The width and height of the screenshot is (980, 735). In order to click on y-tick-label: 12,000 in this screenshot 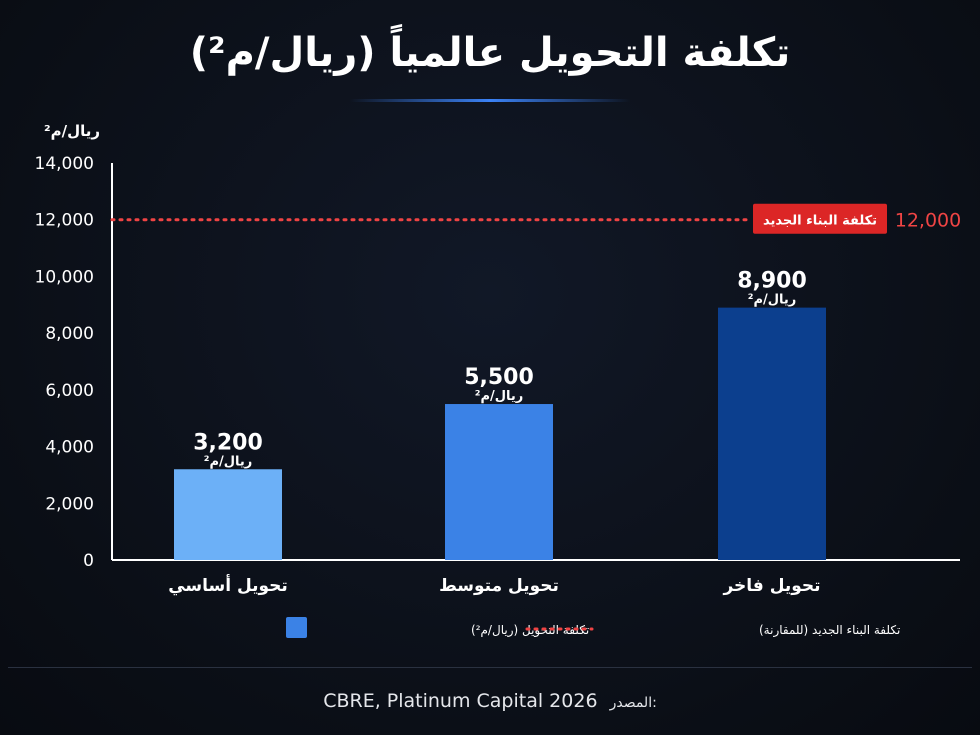, I will do `click(64, 221)`.